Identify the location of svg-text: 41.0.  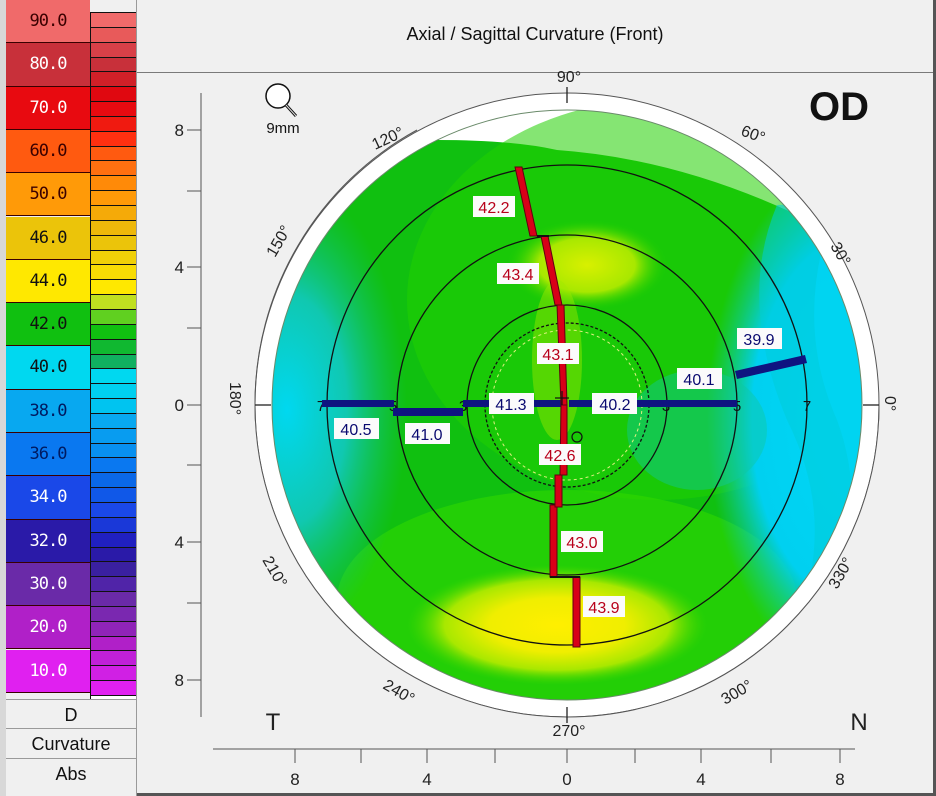
(426, 435).